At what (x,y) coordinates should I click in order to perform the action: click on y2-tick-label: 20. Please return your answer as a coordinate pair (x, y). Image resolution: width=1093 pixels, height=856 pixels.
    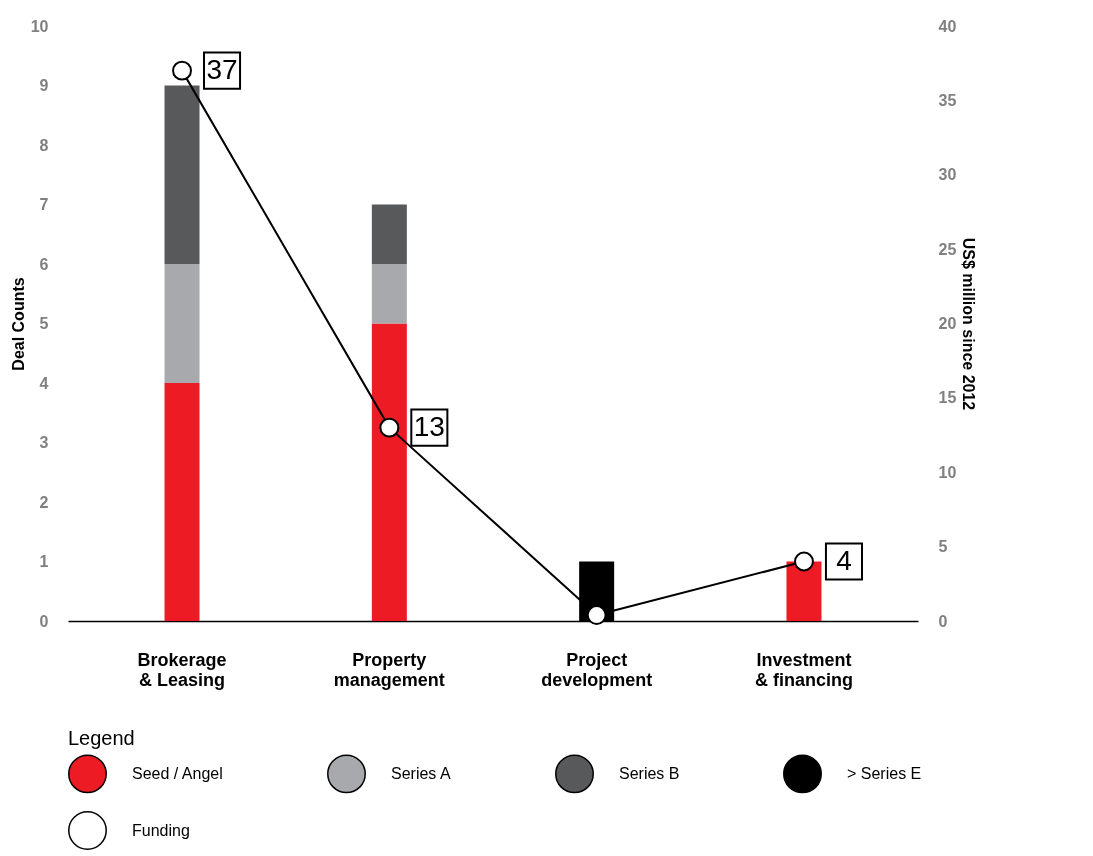
    Looking at the image, I should click on (947, 323).